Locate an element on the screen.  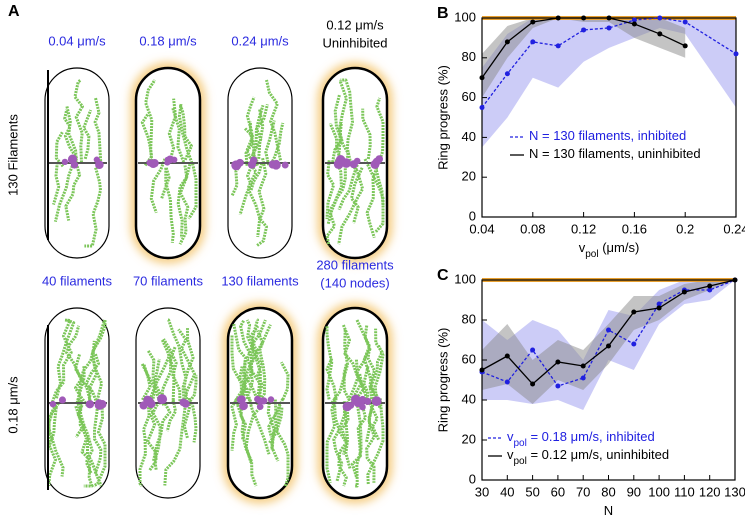
x-tick-label: 90 is located at coordinates (634, 491).